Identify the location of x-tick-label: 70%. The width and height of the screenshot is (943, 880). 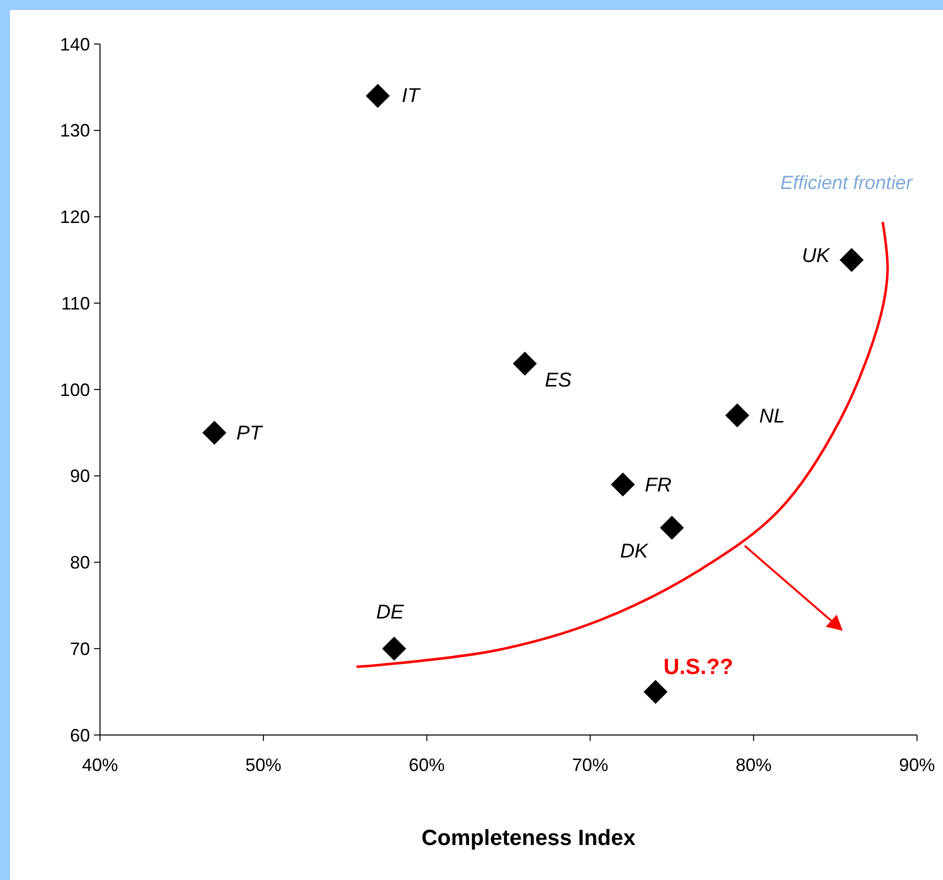
(590, 765).